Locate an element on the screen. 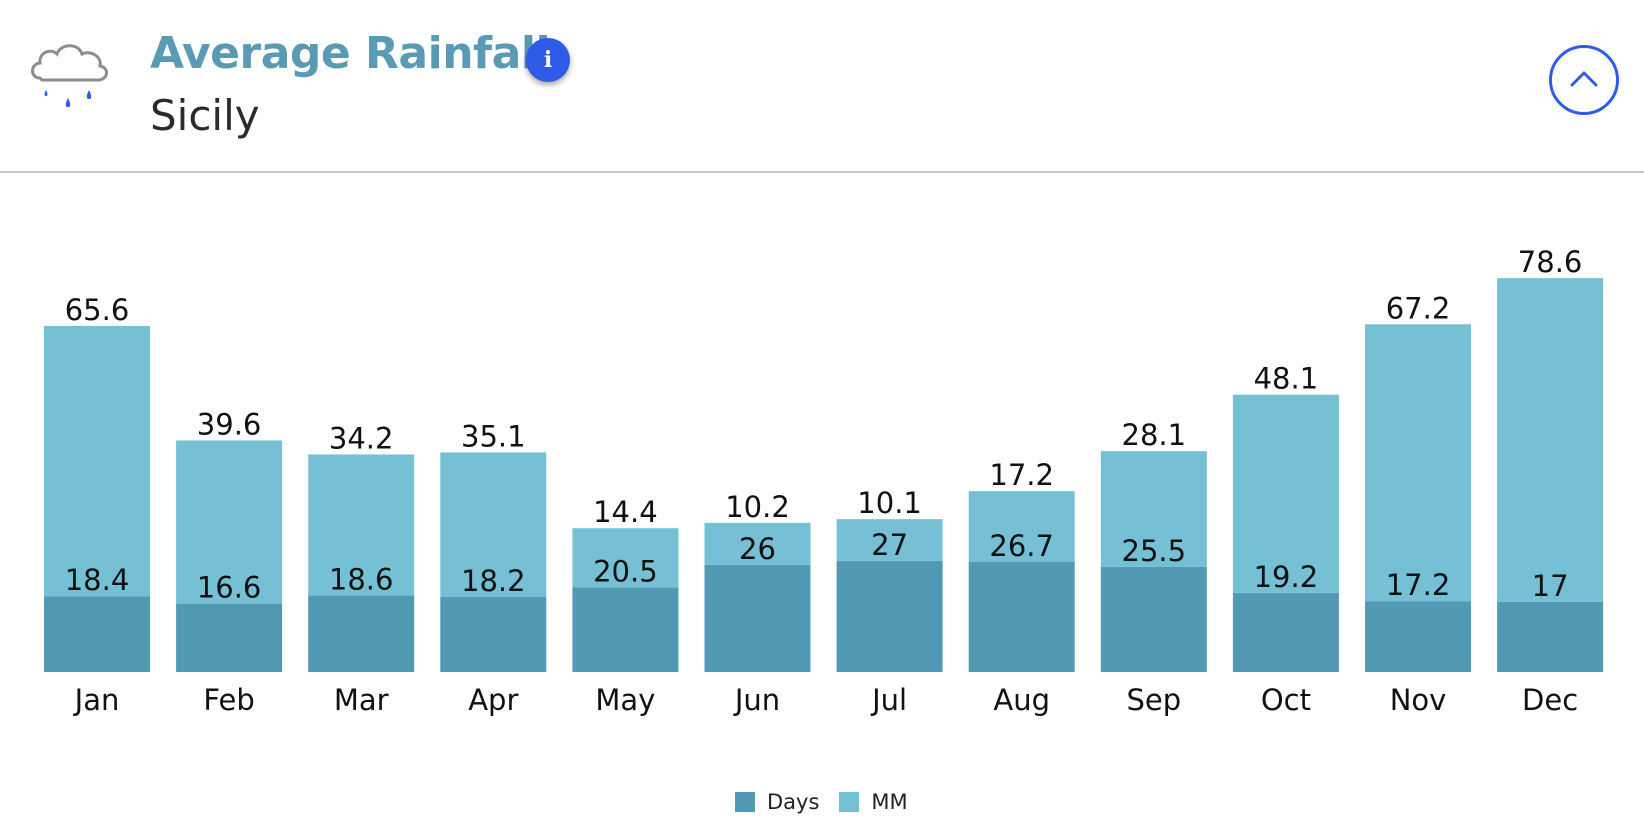 This screenshot has height=832, width=1644. data-label-mm: 48.1 is located at coordinates (1286, 379).